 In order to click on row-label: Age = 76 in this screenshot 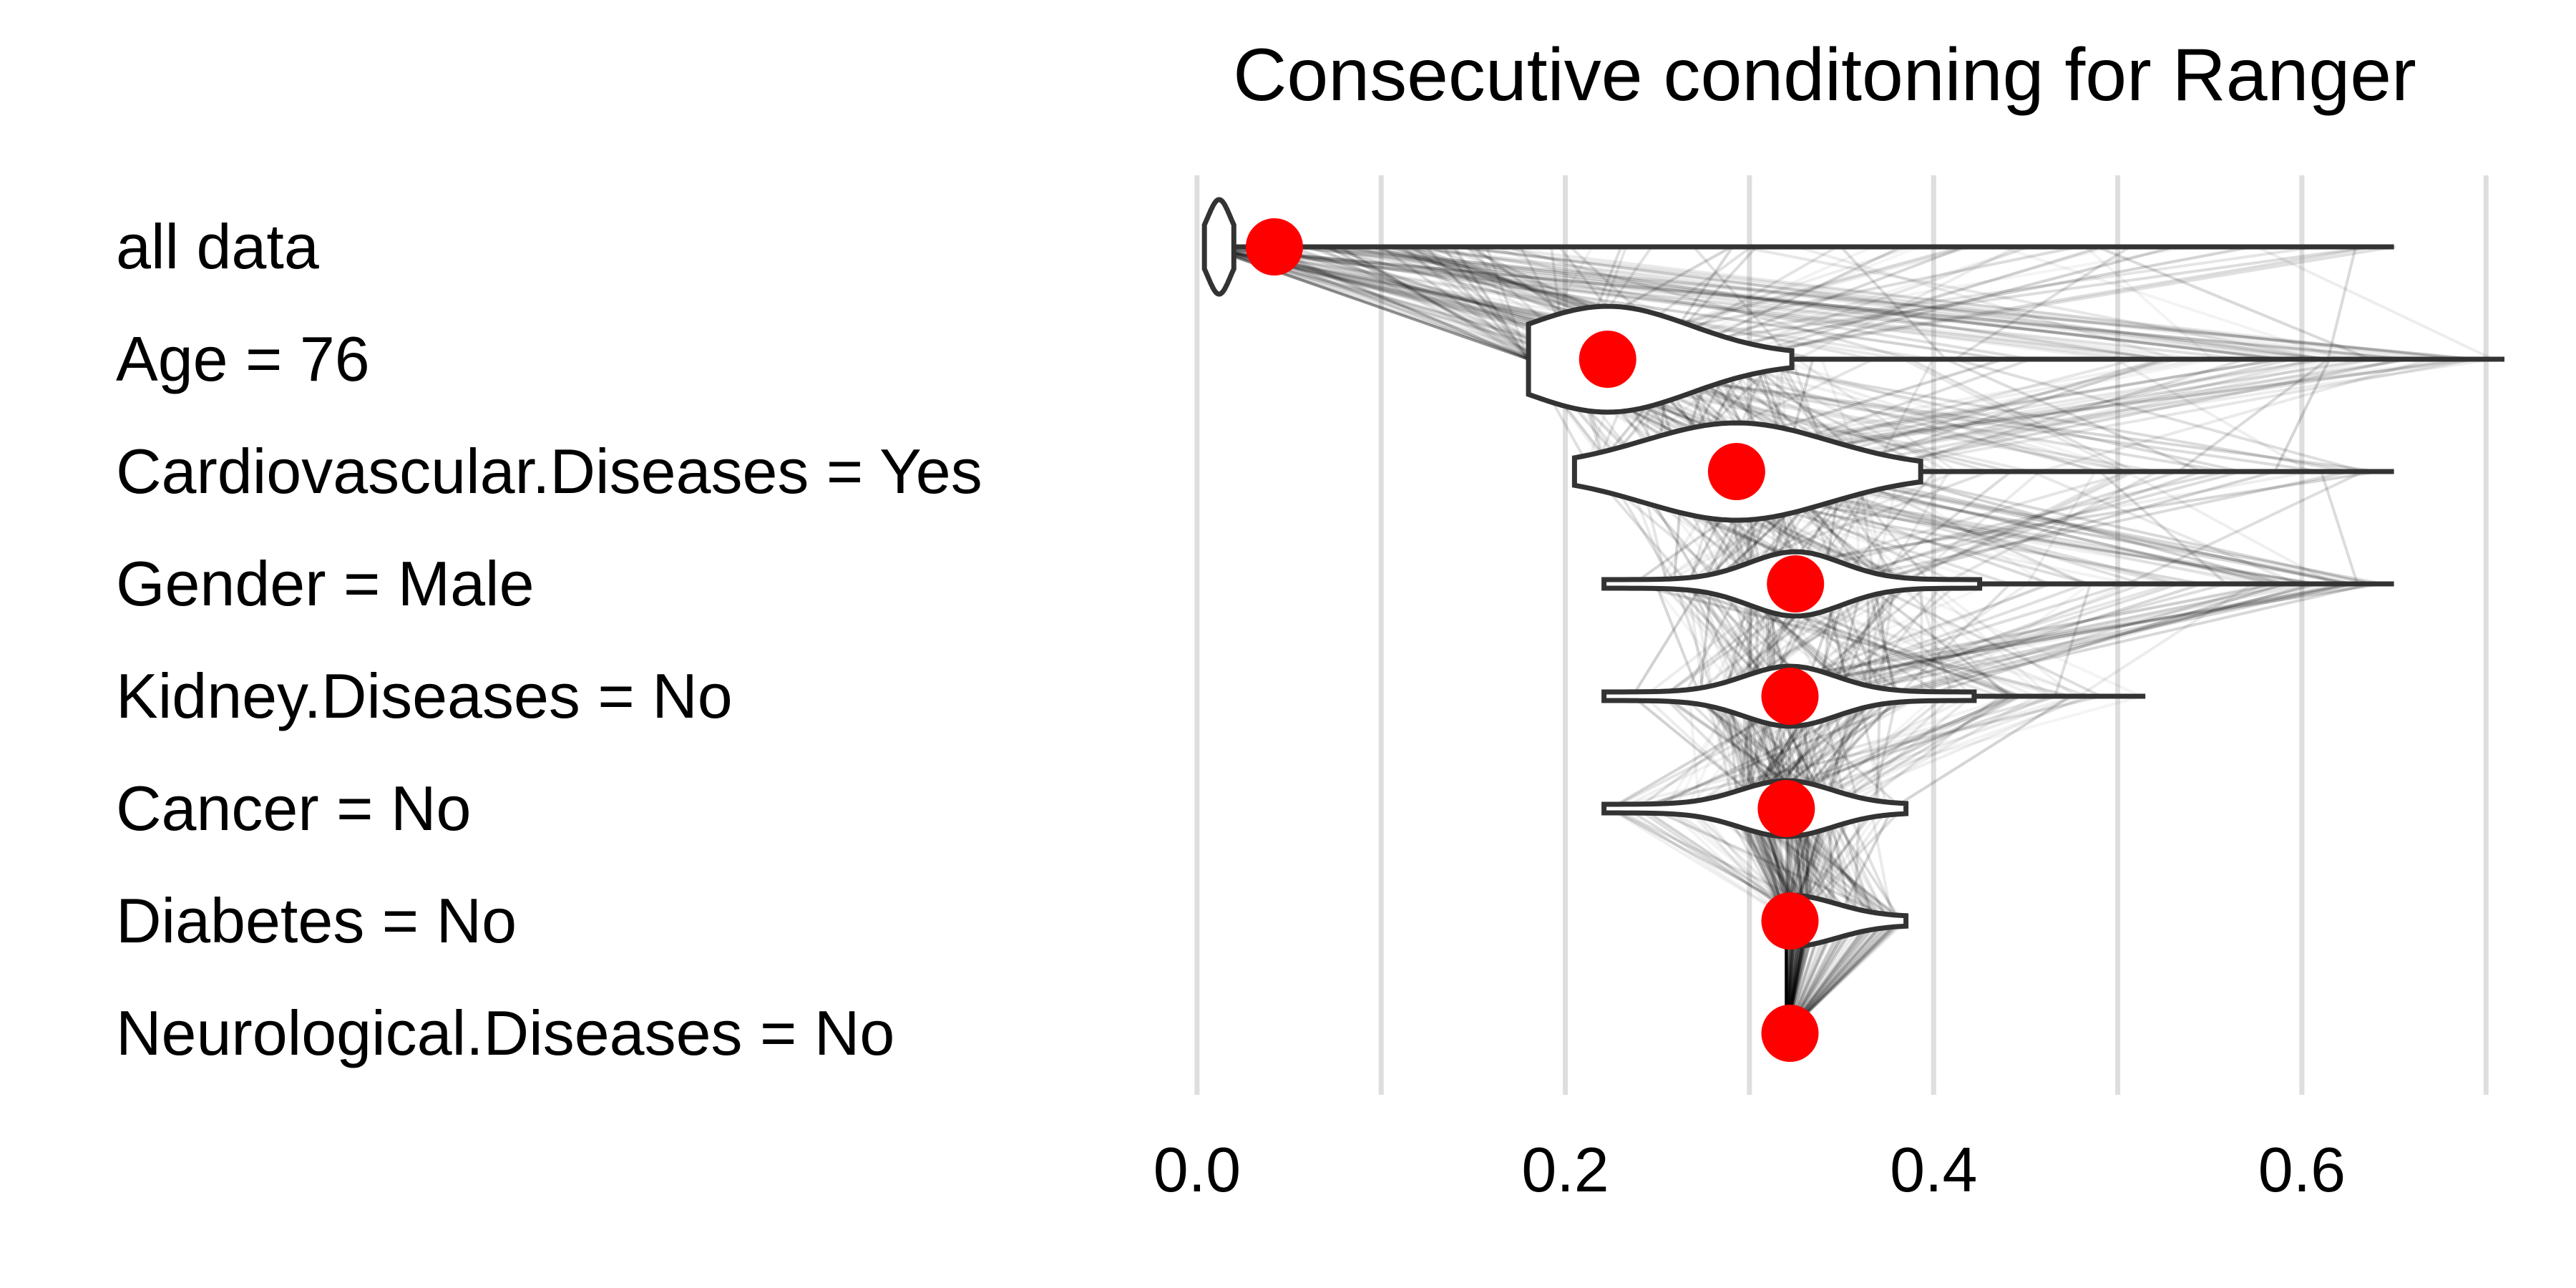, I will do `click(243, 358)`.